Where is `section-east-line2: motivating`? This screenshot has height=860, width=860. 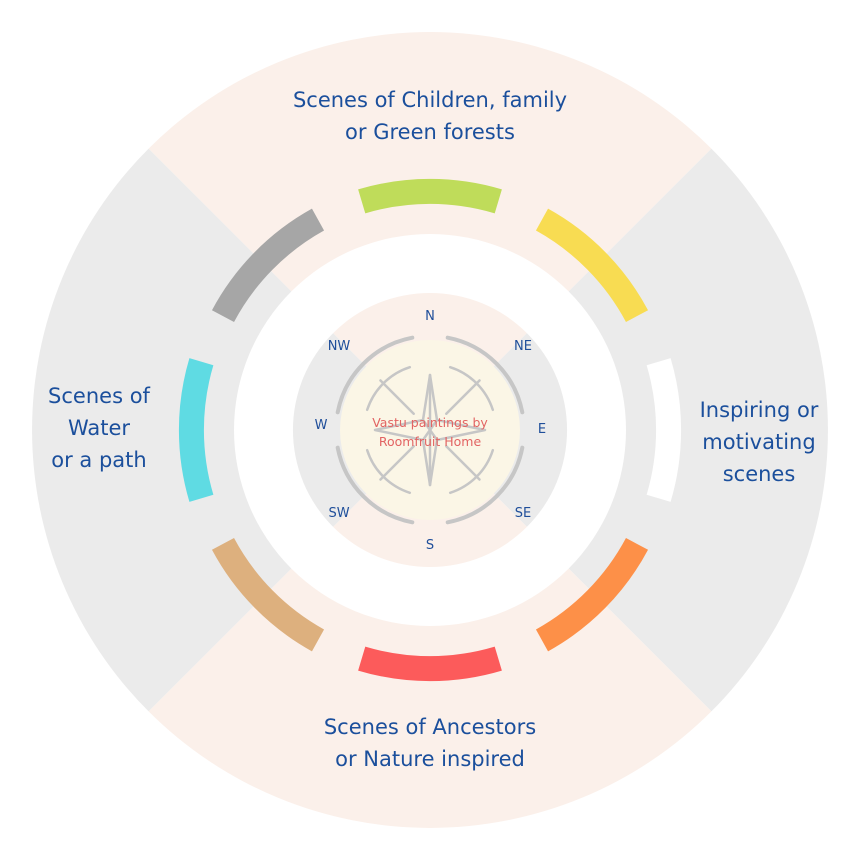
section-east-line2: motivating is located at coordinates (759, 442).